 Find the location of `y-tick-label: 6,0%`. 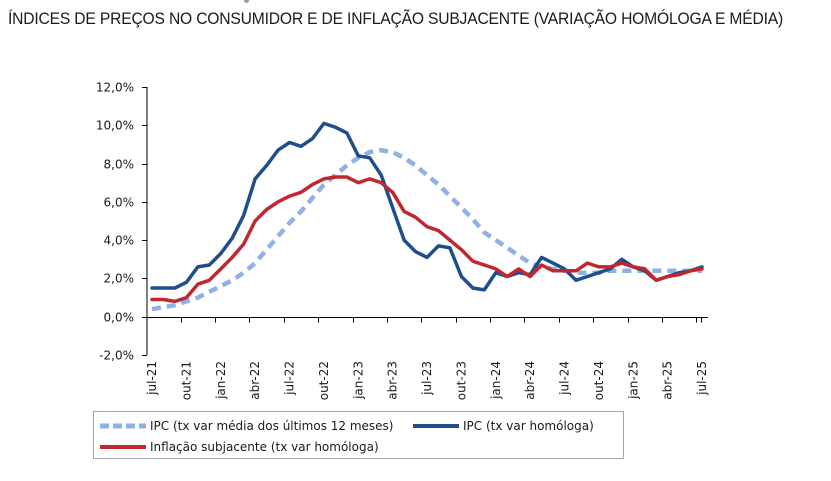

y-tick-label: 6,0% is located at coordinates (119, 203).